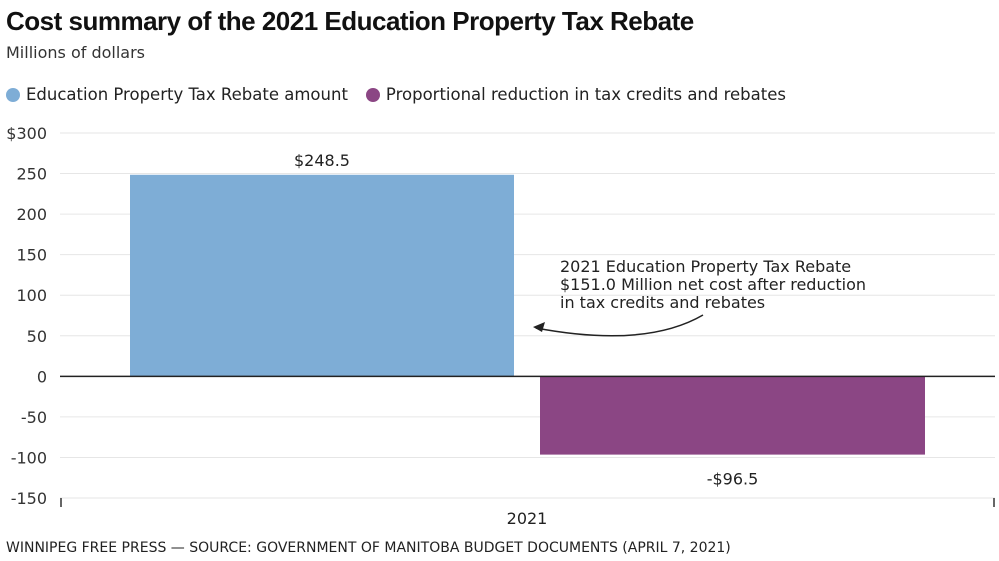 This screenshot has height=561, width=999. I want to click on y-tick-label: 100, so click(31, 295).